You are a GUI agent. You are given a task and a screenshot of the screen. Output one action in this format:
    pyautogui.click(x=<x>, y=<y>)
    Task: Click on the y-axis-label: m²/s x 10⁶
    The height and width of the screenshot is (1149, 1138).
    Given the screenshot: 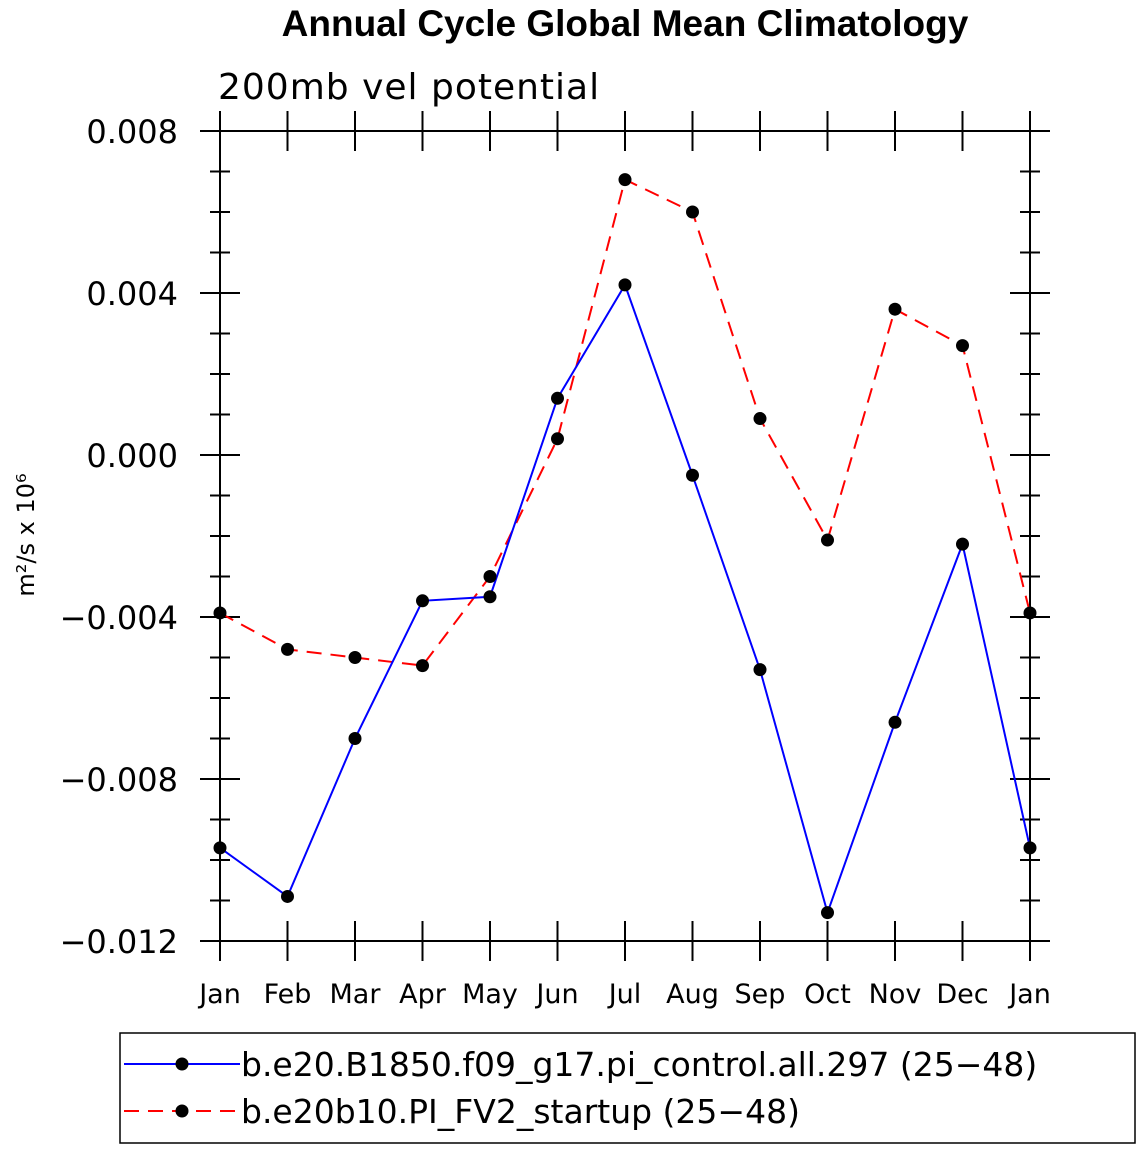 What is the action you would take?
    pyautogui.click(x=26, y=534)
    